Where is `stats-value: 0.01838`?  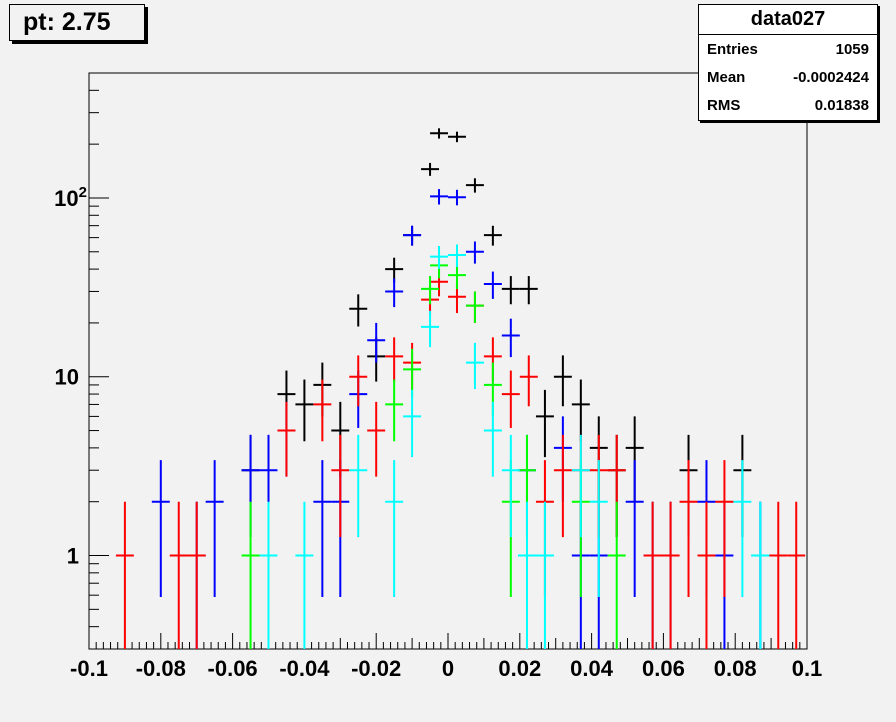
stats-value: 0.01838 is located at coordinates (841, 105).